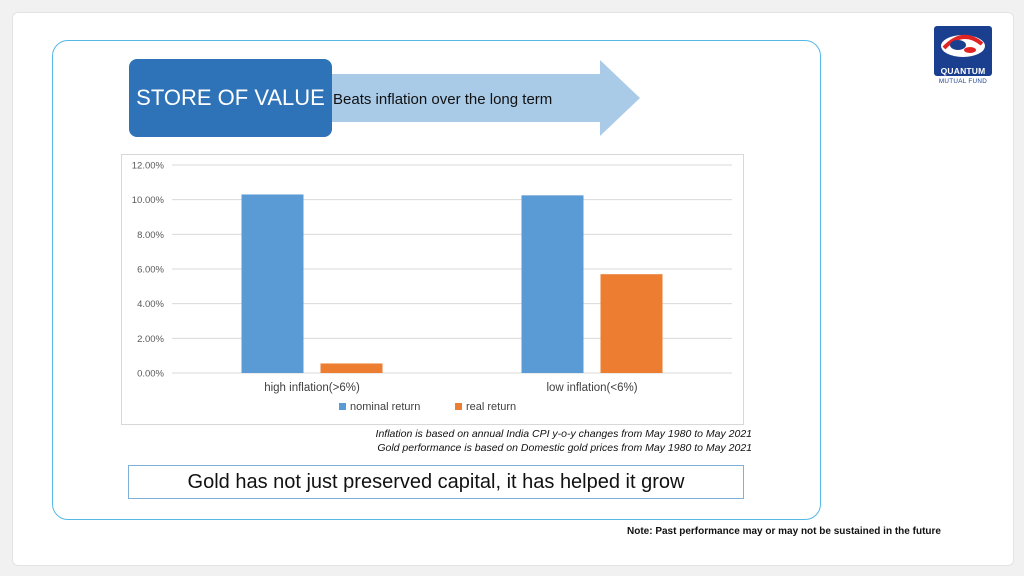 The width and height of the screenshot is (1024, 576). Describe the element at coordinates (312, 388) in the screenshot. I see `x-category-label: high inflation(>6%)` at that location.